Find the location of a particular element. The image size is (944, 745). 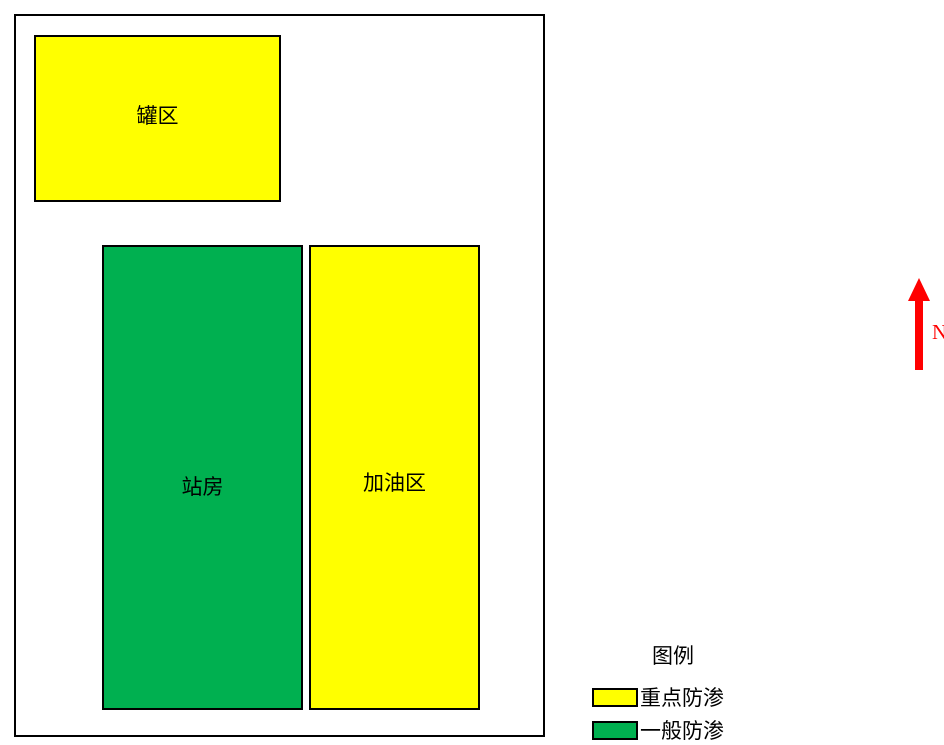

zone-tank-label: 罐区 is located at coordinates (157, 115).